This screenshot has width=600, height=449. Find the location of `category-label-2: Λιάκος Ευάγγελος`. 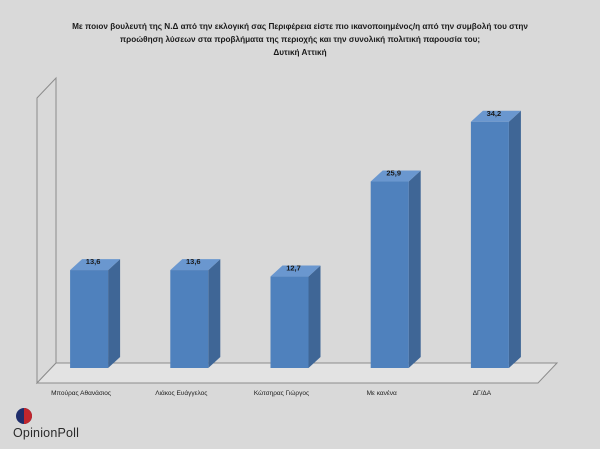

category-label-2: Λιάκος Ευάγγελος is located at coordinates (181, 393).